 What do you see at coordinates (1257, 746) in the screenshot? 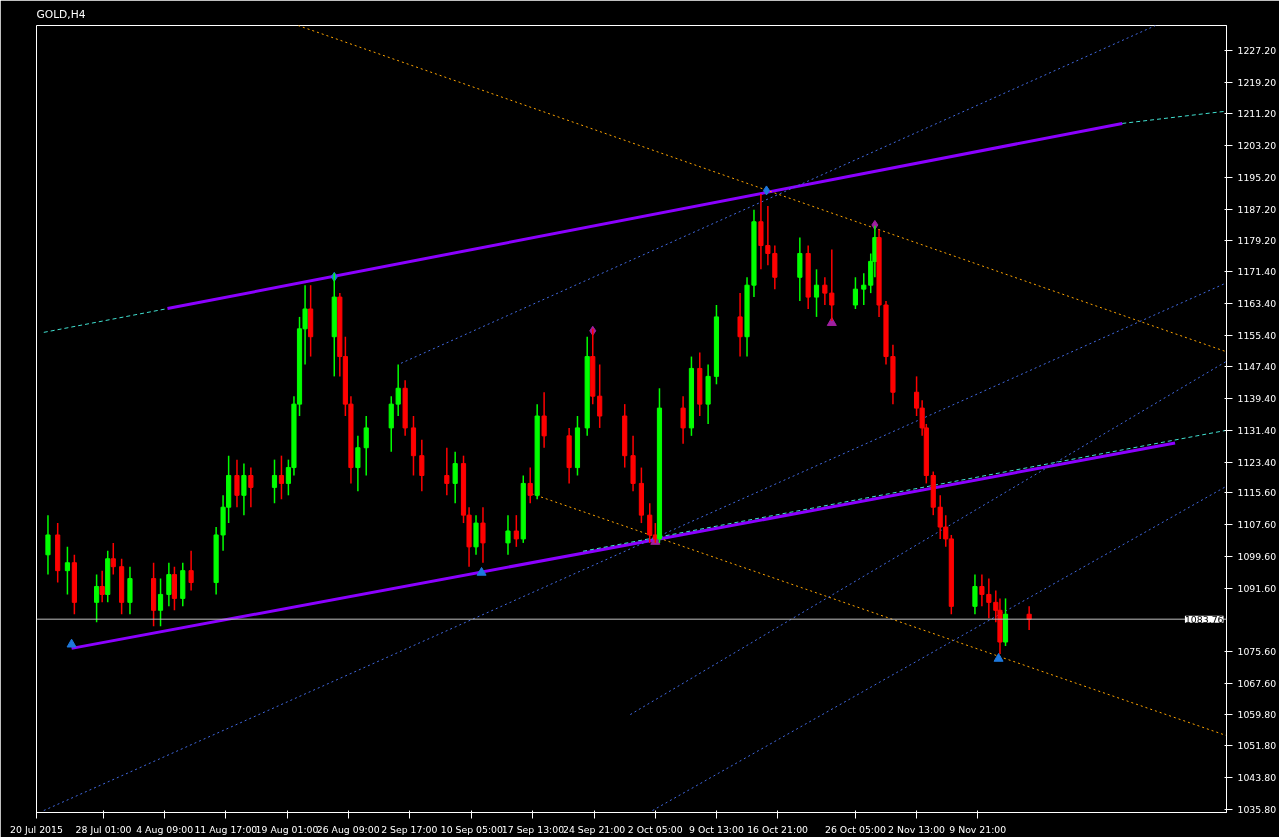
I see `y-tick-label: 1051.80` at bounding box center [1257, 746].